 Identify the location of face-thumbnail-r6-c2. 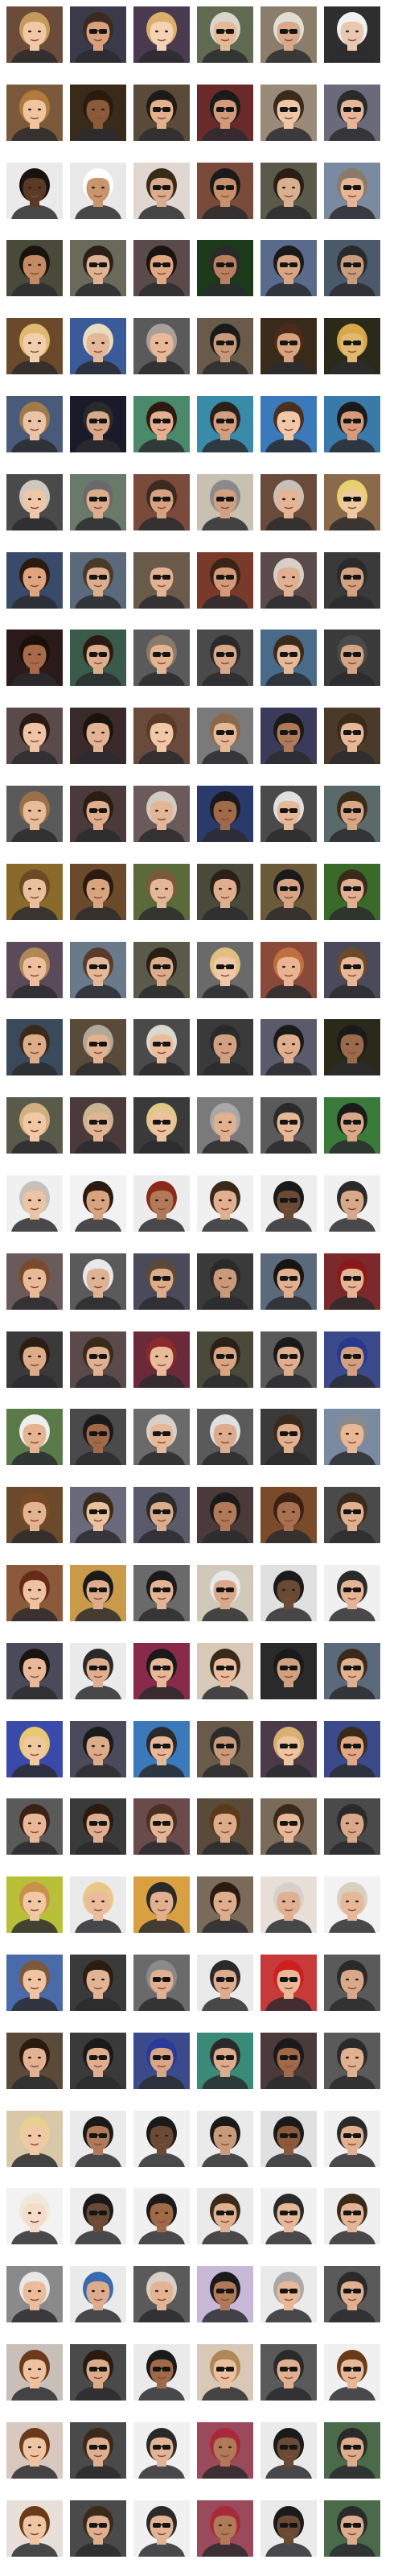
(98, 424).